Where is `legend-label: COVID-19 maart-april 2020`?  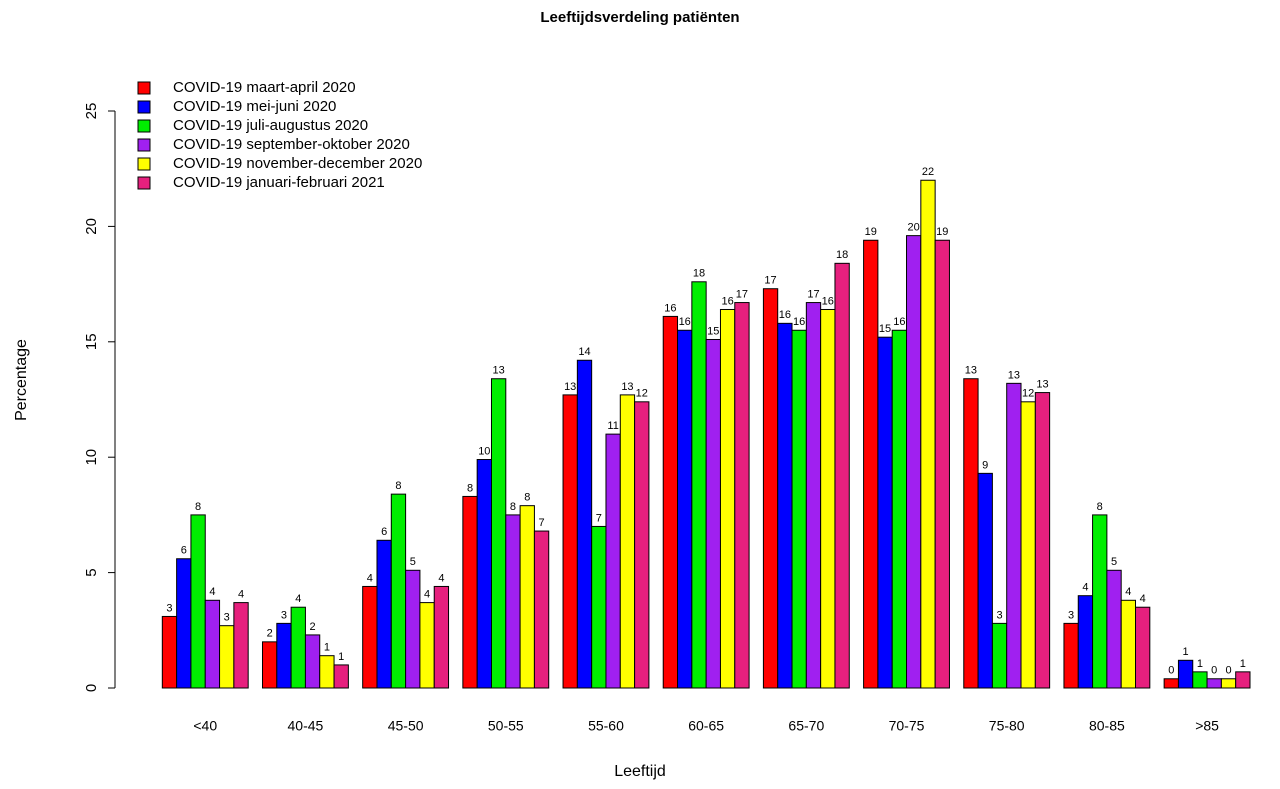 legend-label: COVID-19 maart-april 2020 is located at coordinates (264, 87).